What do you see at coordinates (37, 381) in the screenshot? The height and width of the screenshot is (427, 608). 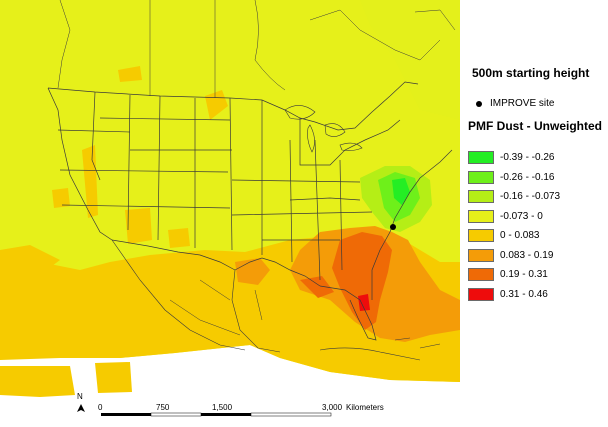 I see `field-bottom-left` at bounding box center [37, 381].